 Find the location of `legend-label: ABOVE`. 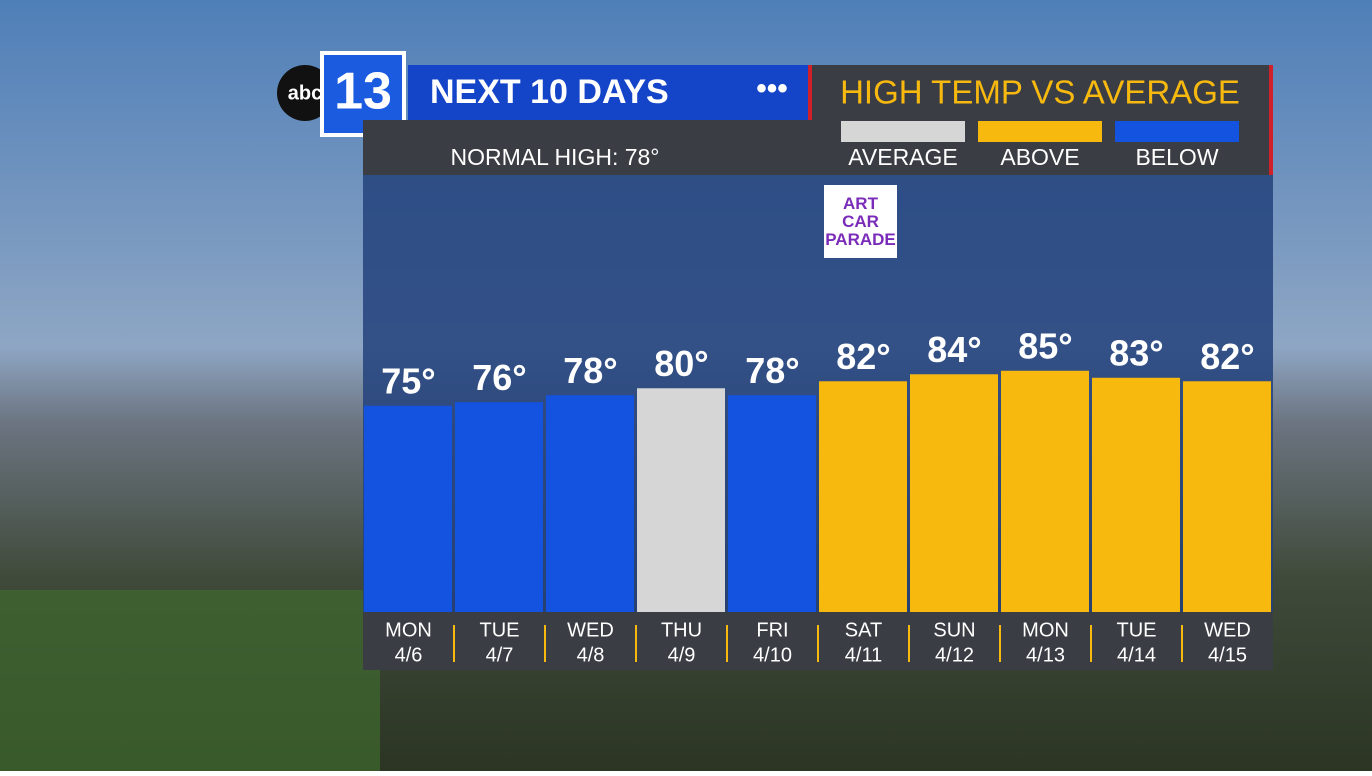

legend-label: ABOVE is located at coordinates (1039, 157).